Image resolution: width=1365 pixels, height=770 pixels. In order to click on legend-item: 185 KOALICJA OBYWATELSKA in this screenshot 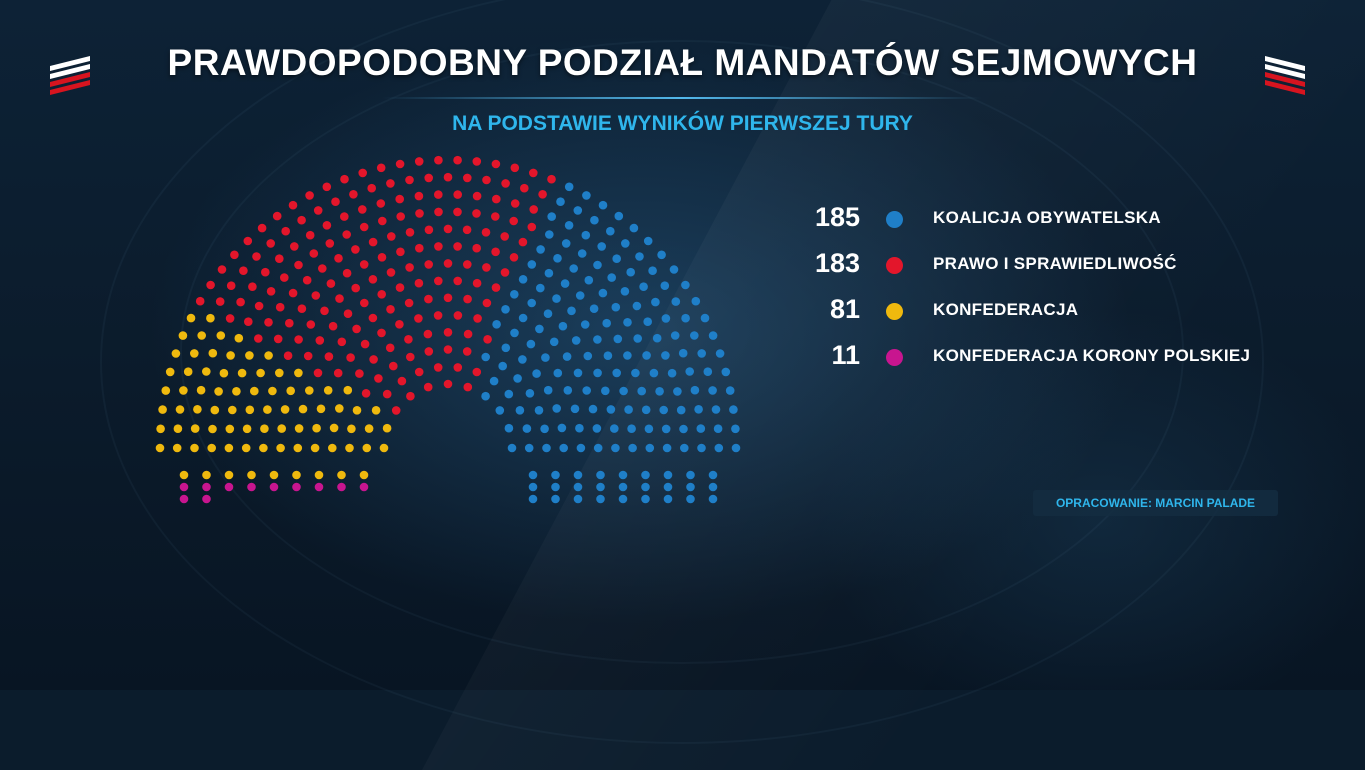, I will do `click(1050, 223)`.